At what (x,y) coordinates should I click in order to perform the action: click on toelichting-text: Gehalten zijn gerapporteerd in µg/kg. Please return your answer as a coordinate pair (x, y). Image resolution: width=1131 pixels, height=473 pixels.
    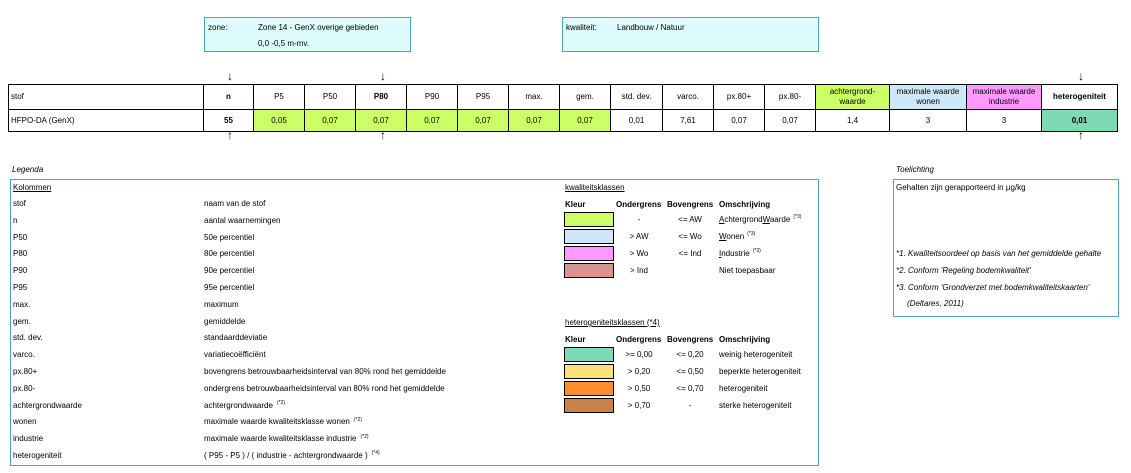
    Looking at the image, I should click on (961, 187).